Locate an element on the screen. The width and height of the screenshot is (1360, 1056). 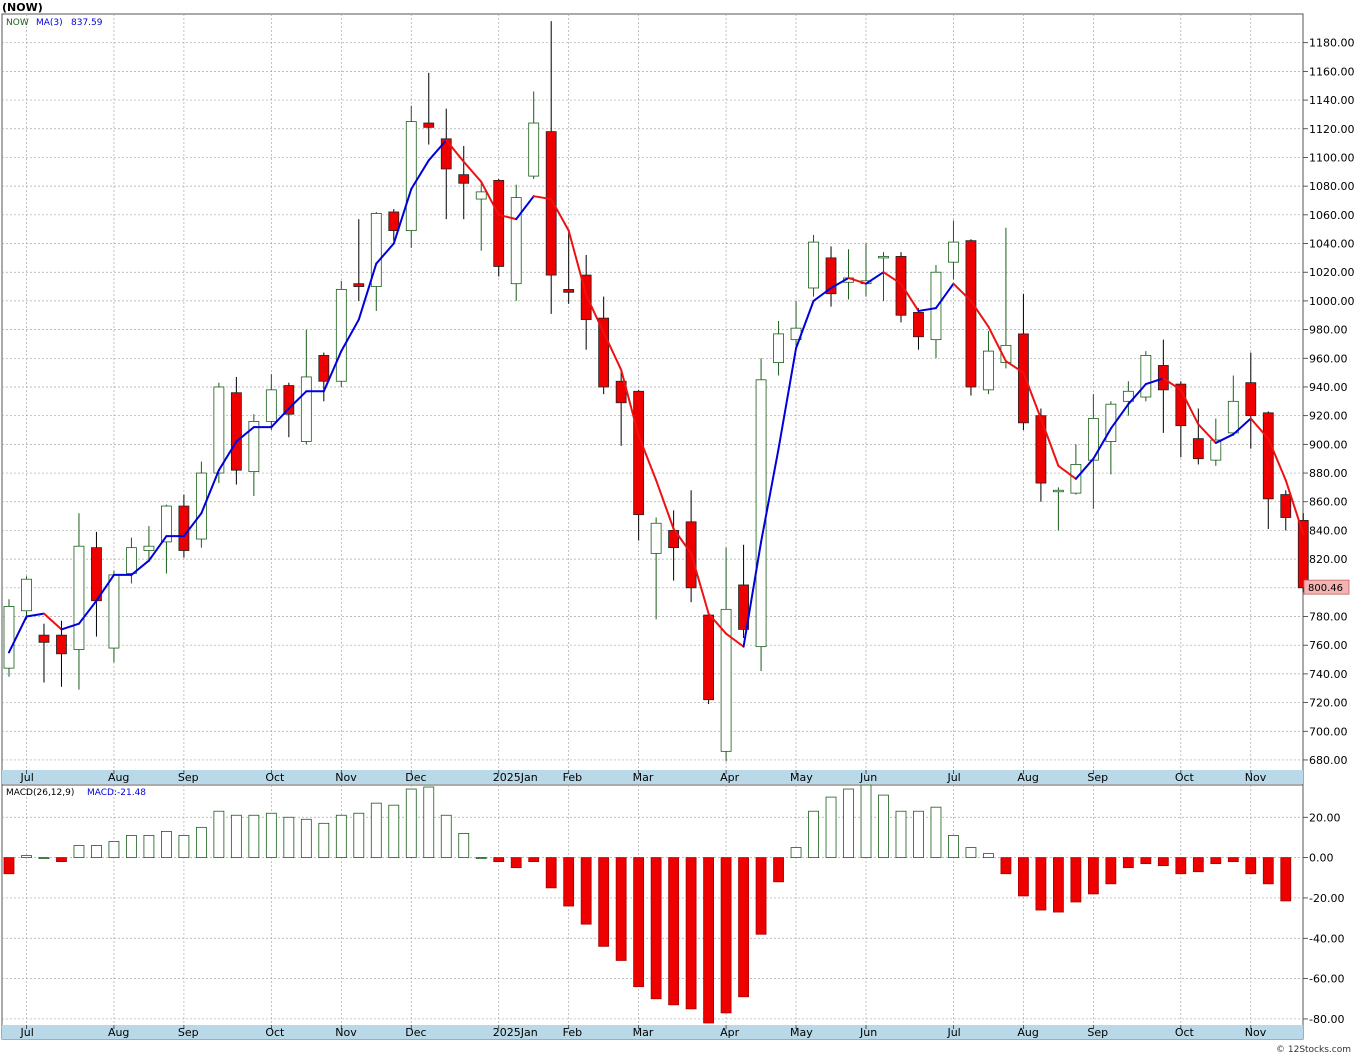
macd-x-axis-band is located at coordinates (652, 1032).